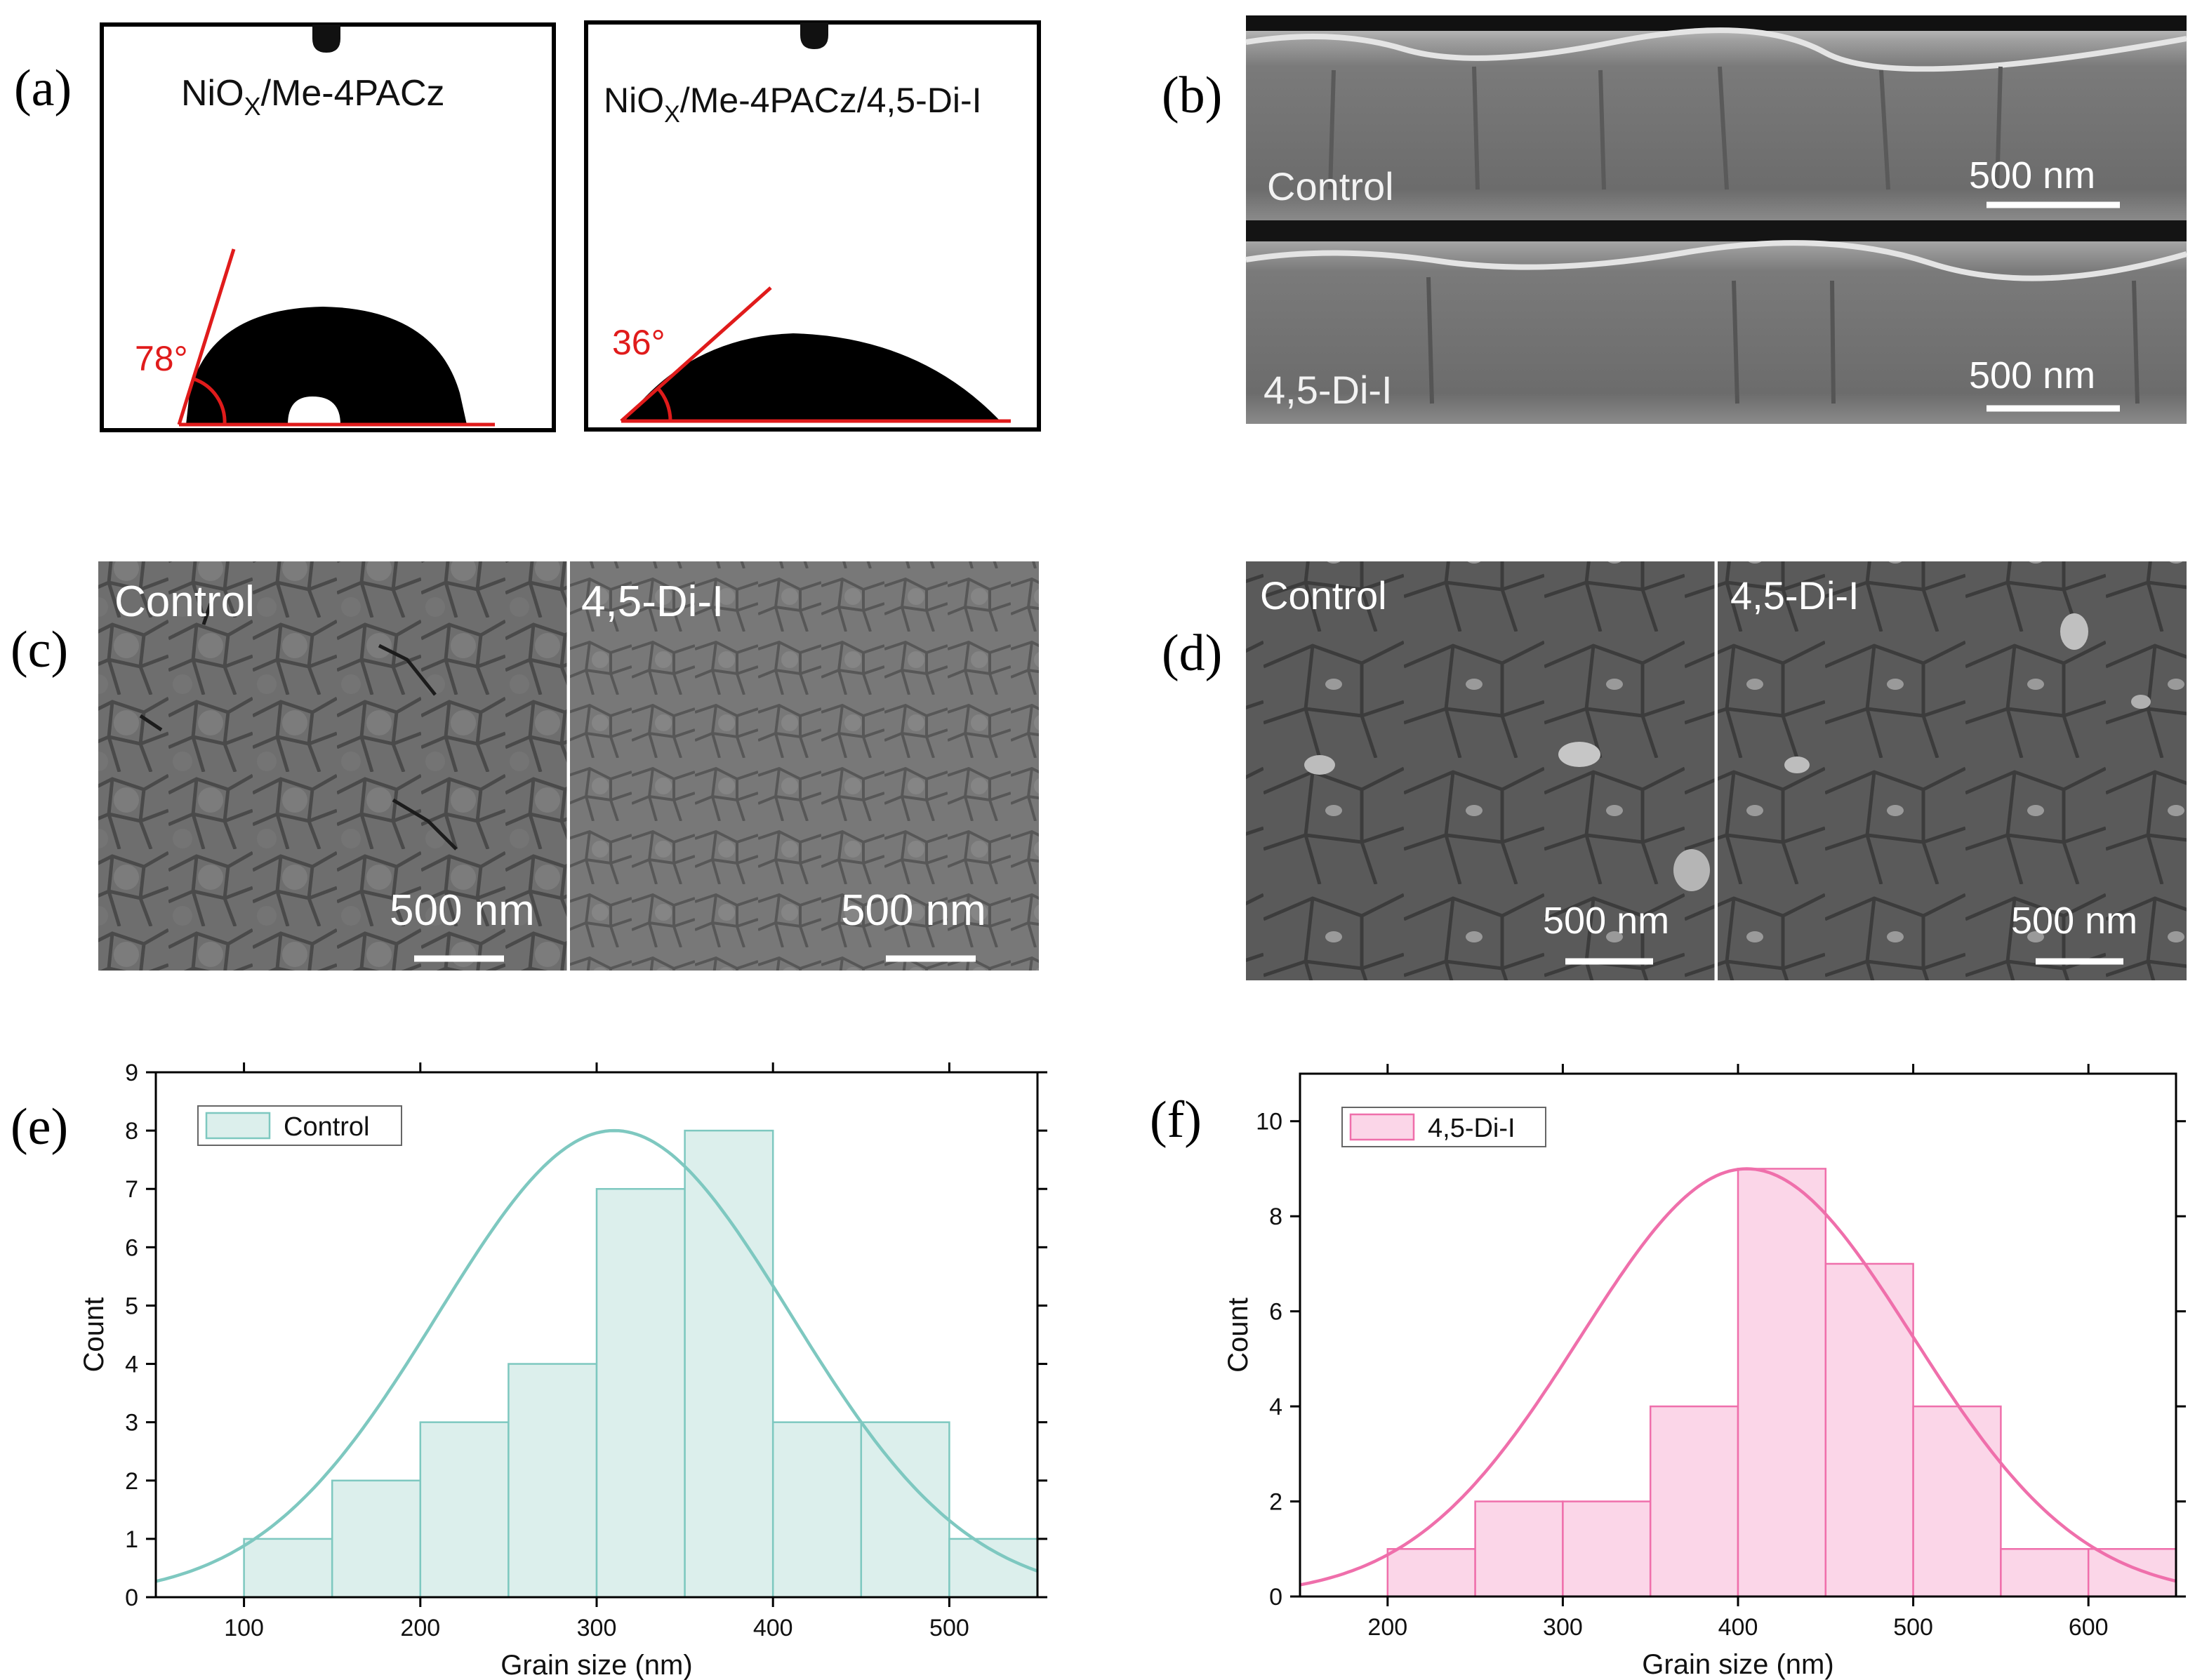 This screenshot has height=1680, width=2202. I want to click on tangent-right, so click(696, 354).